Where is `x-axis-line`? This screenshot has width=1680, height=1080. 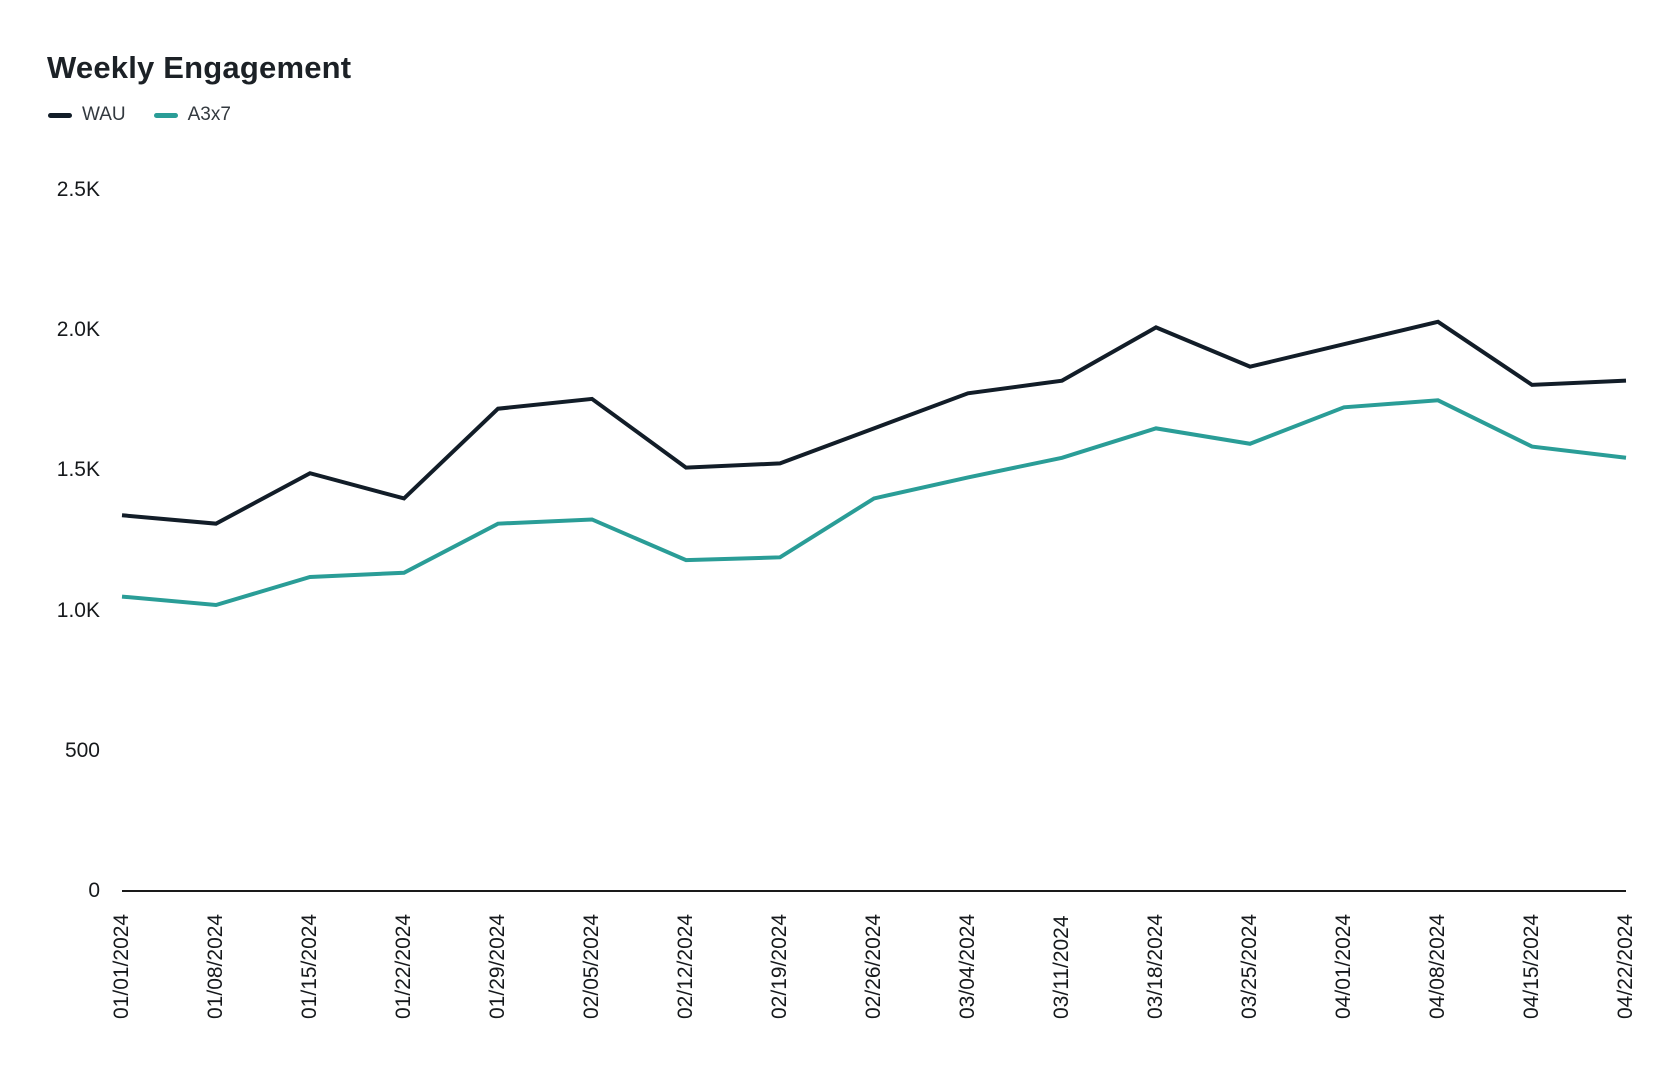 x-axis-line is located at coordinates (874, 891).